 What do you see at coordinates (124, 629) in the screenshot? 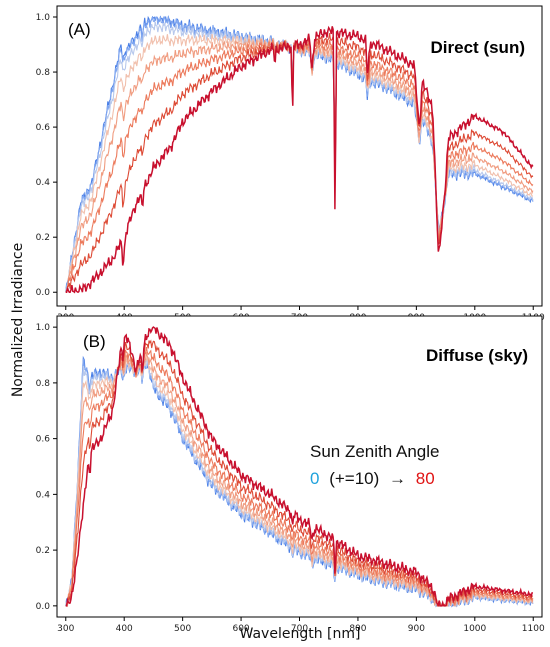
I see `x-tick-label: 400` at bounding box center [124, 629].